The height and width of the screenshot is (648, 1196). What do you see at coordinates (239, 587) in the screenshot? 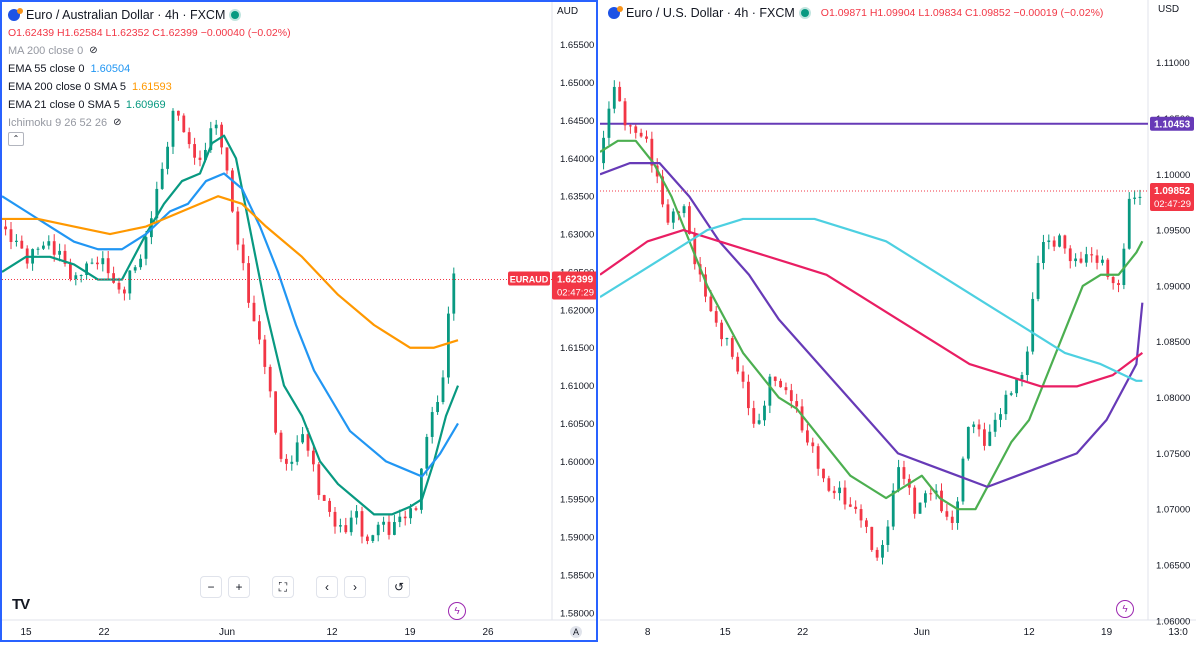
I see `zoom-in-button: +` at bounding box center [239, 587].